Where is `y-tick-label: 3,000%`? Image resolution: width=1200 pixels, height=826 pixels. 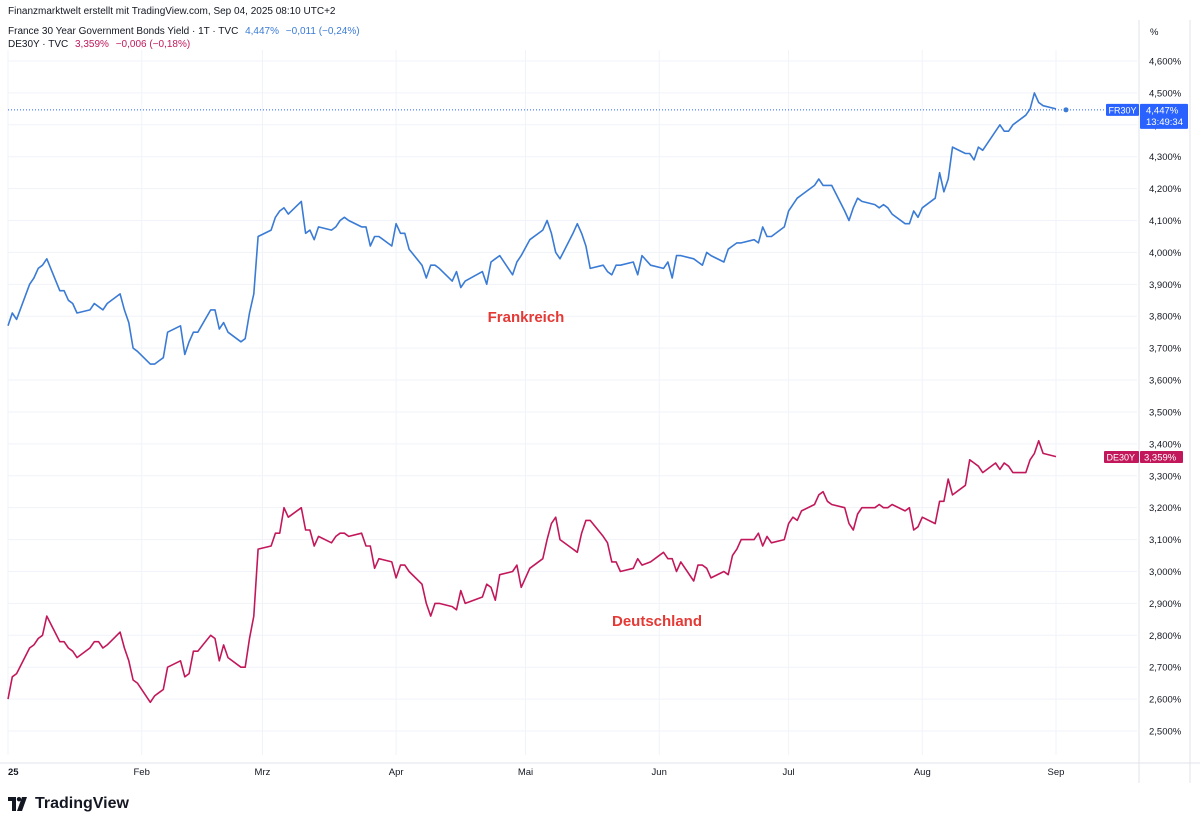 y-tick-label: 3,000% is located at coordinates (1165, 572).